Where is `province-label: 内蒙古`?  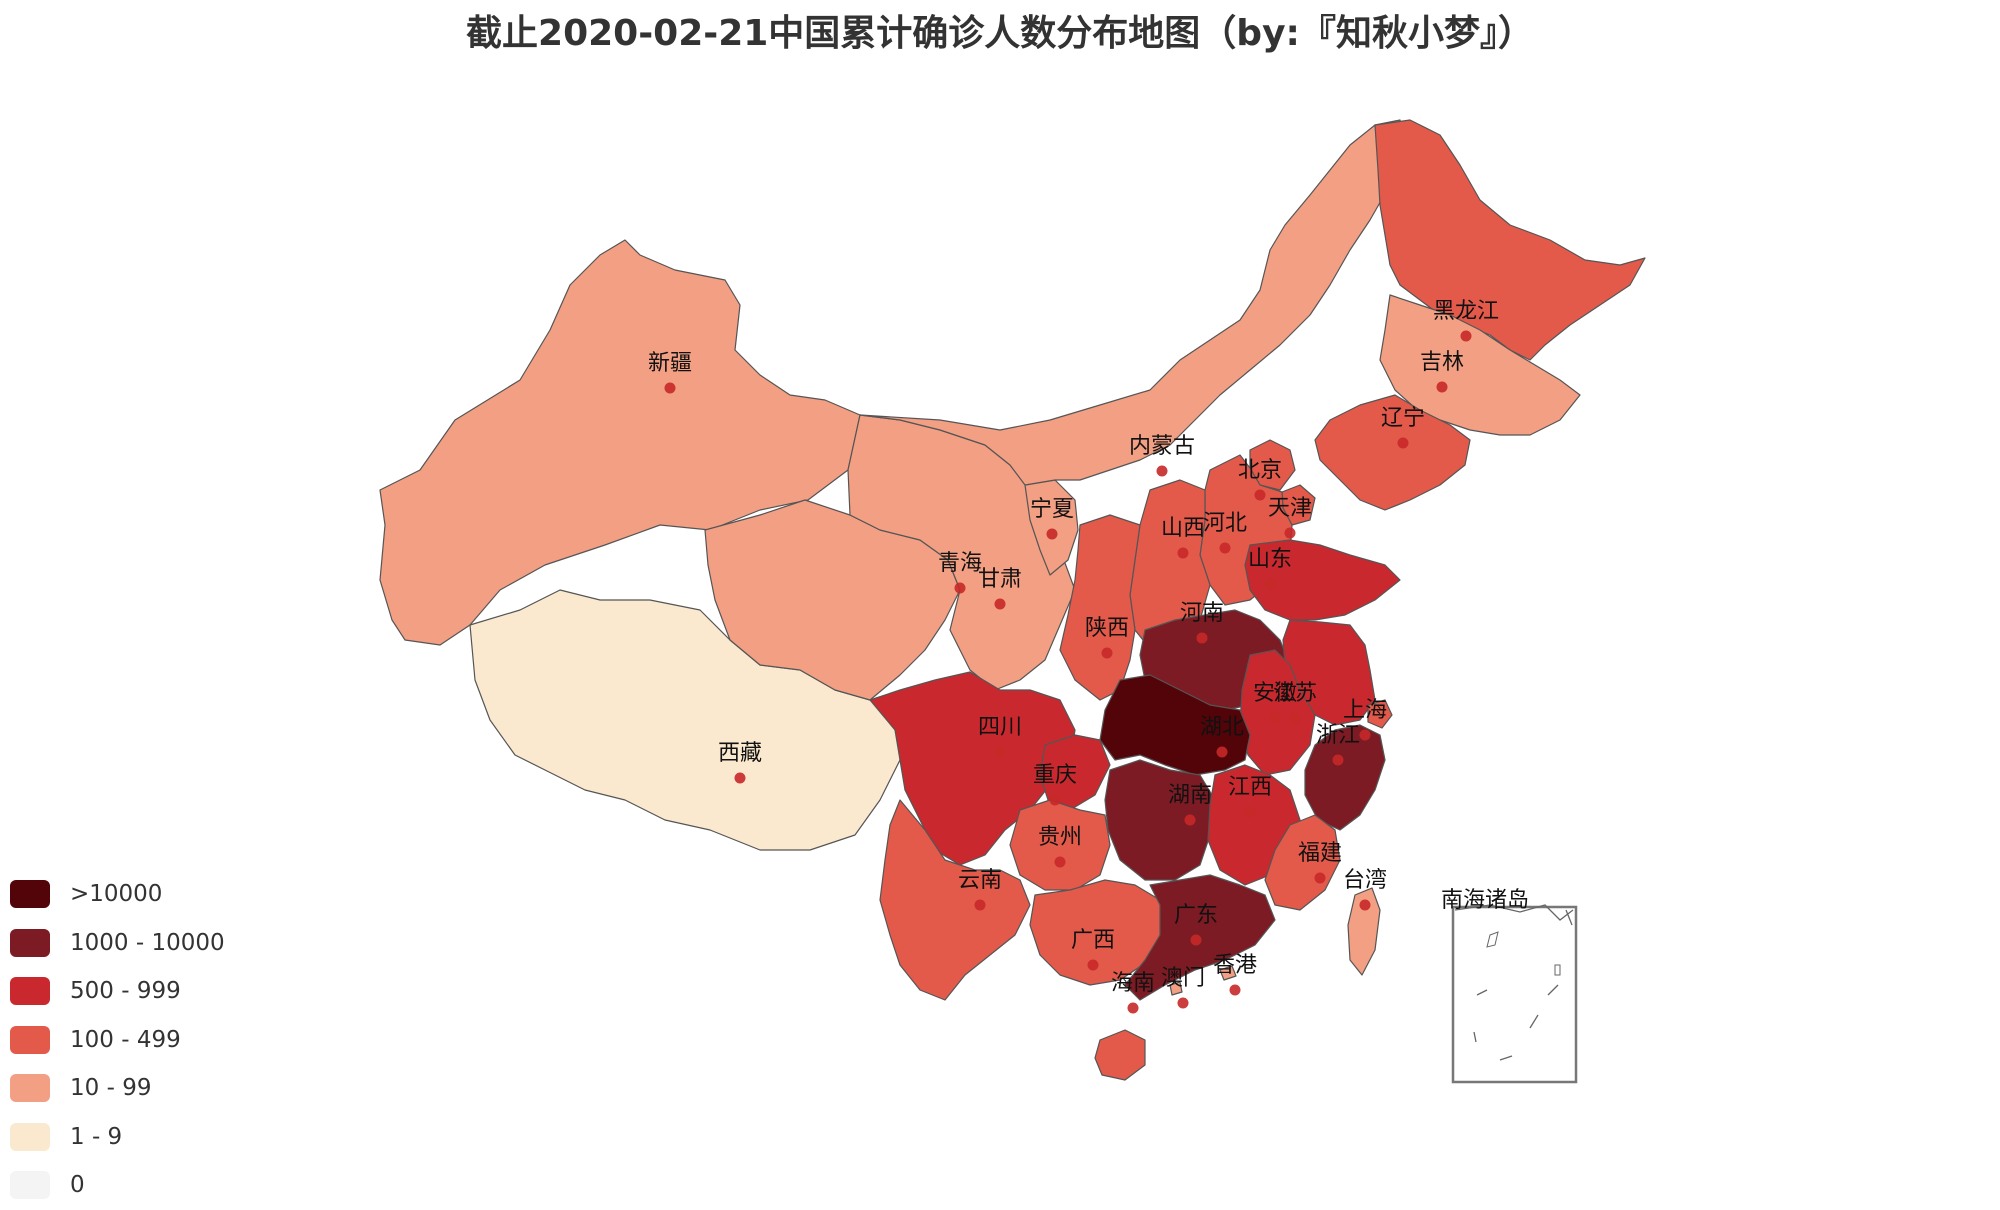
province-label: 内蒙古 is located at coordinates (1162, 446).